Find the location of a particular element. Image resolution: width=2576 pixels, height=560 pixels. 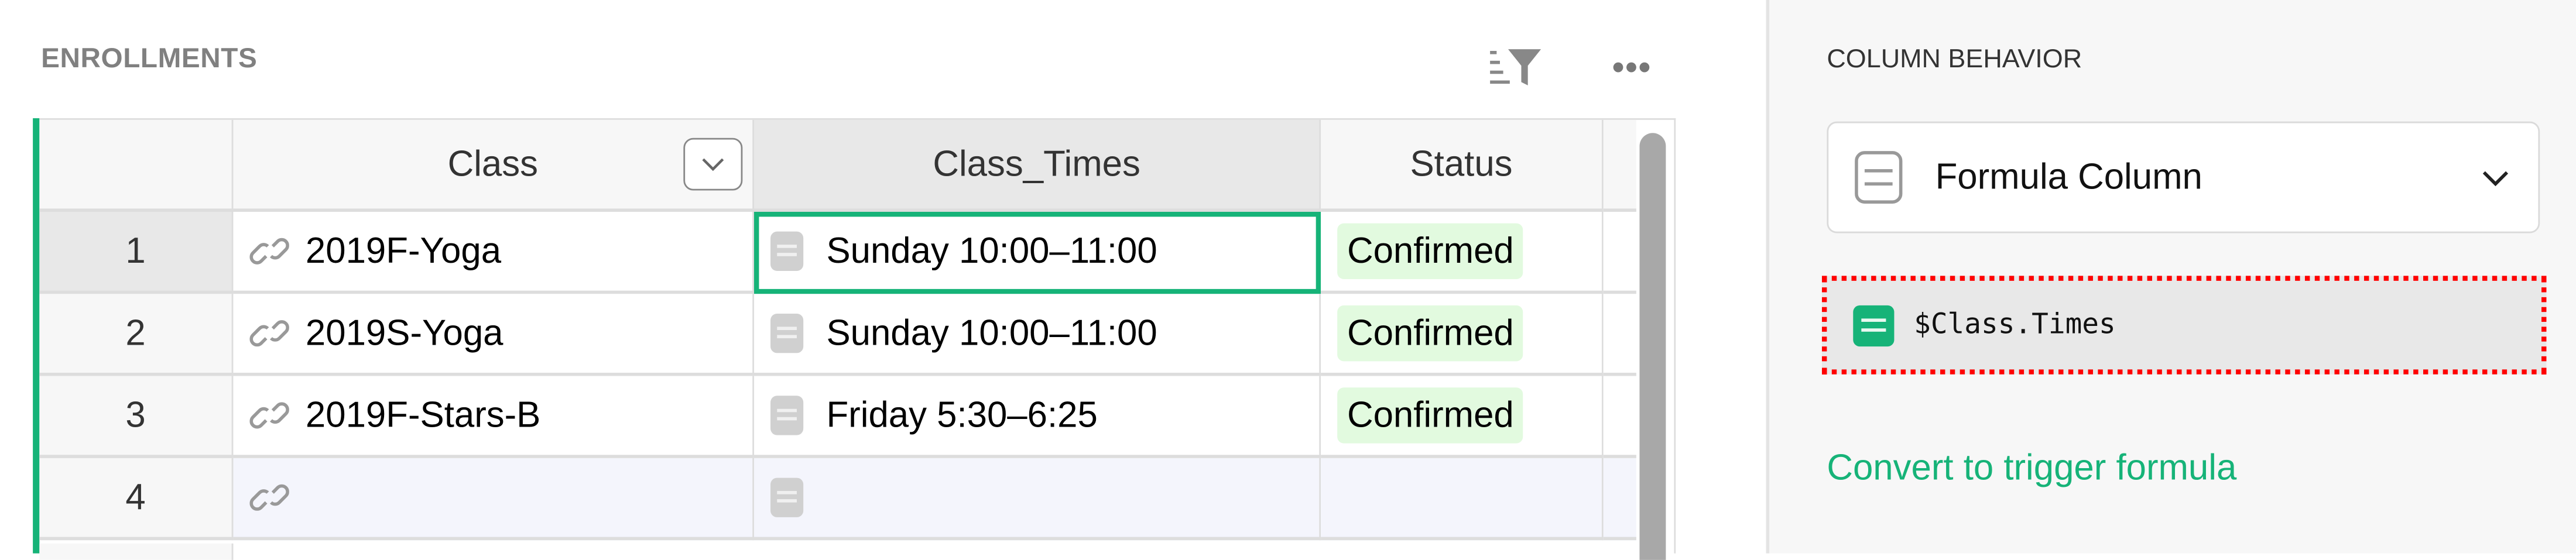

more-horizontal-icon is located at coordinates (1631, 67).